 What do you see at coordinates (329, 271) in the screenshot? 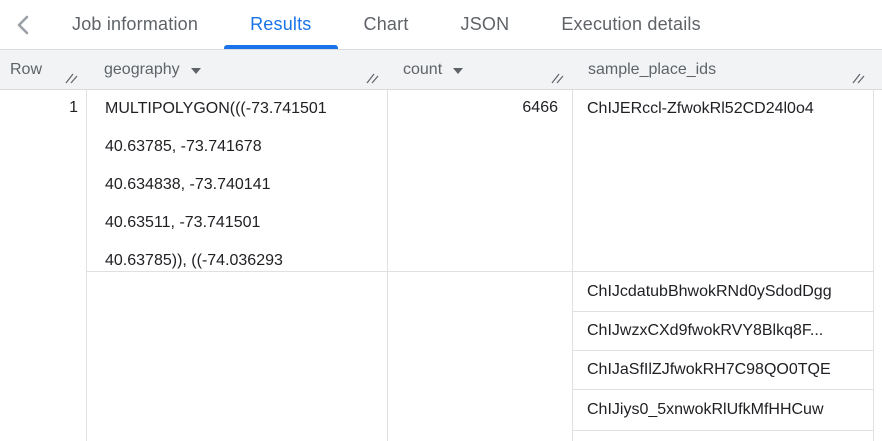
I see `row-divider` at bounding box center [329, 271].